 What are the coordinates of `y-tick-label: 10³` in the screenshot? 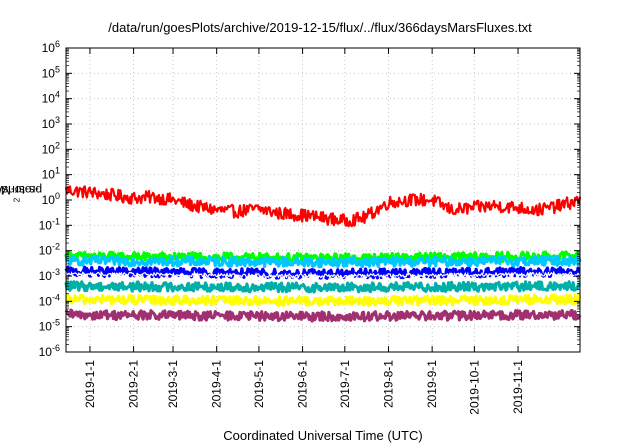 It's located at (51, 123).